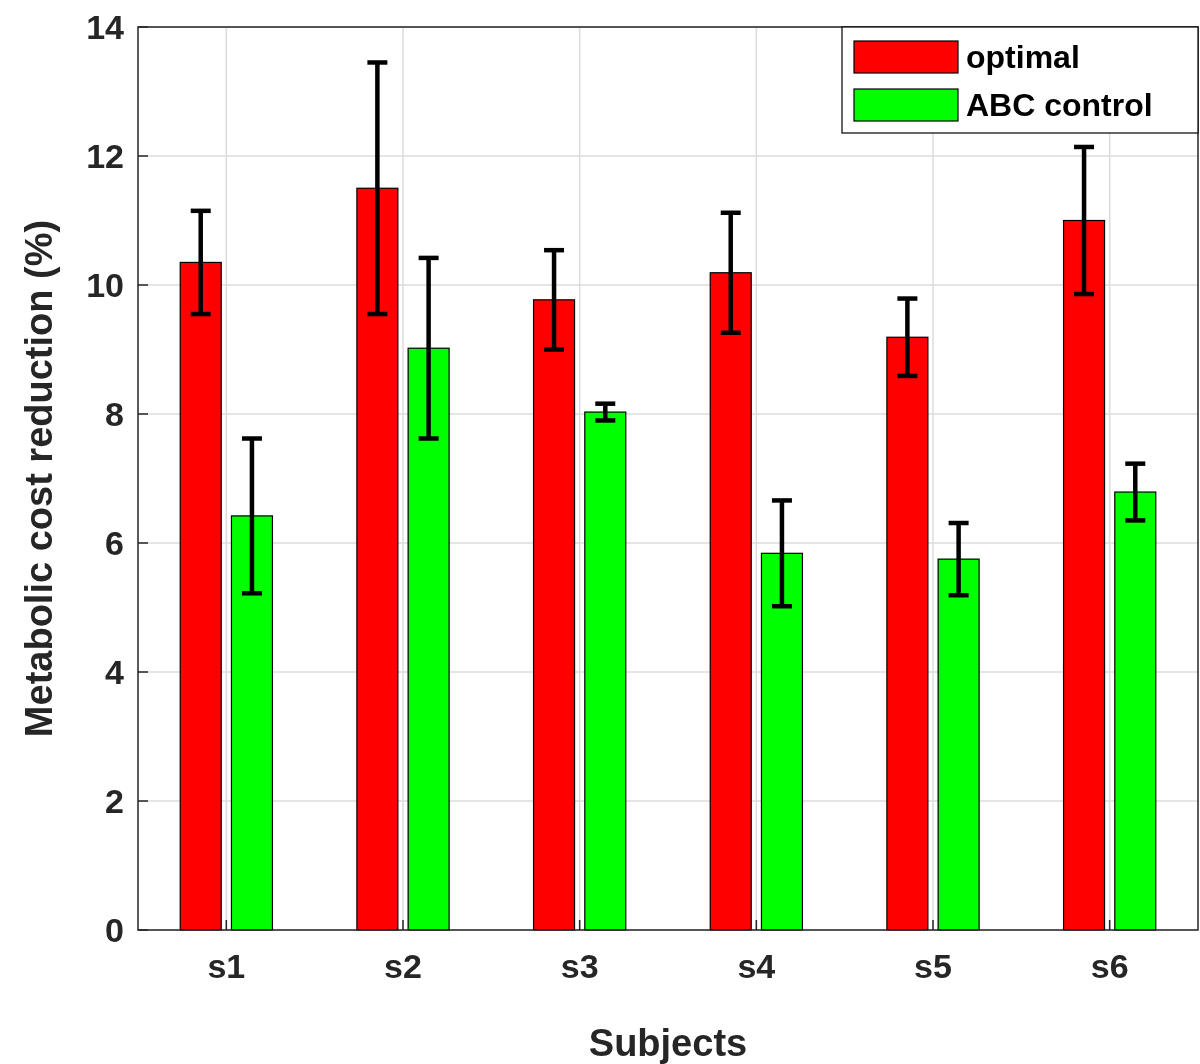  Describe the element at coordinates (403, 966) in the screenshot. I see `x-tick-label: s2` at that location.